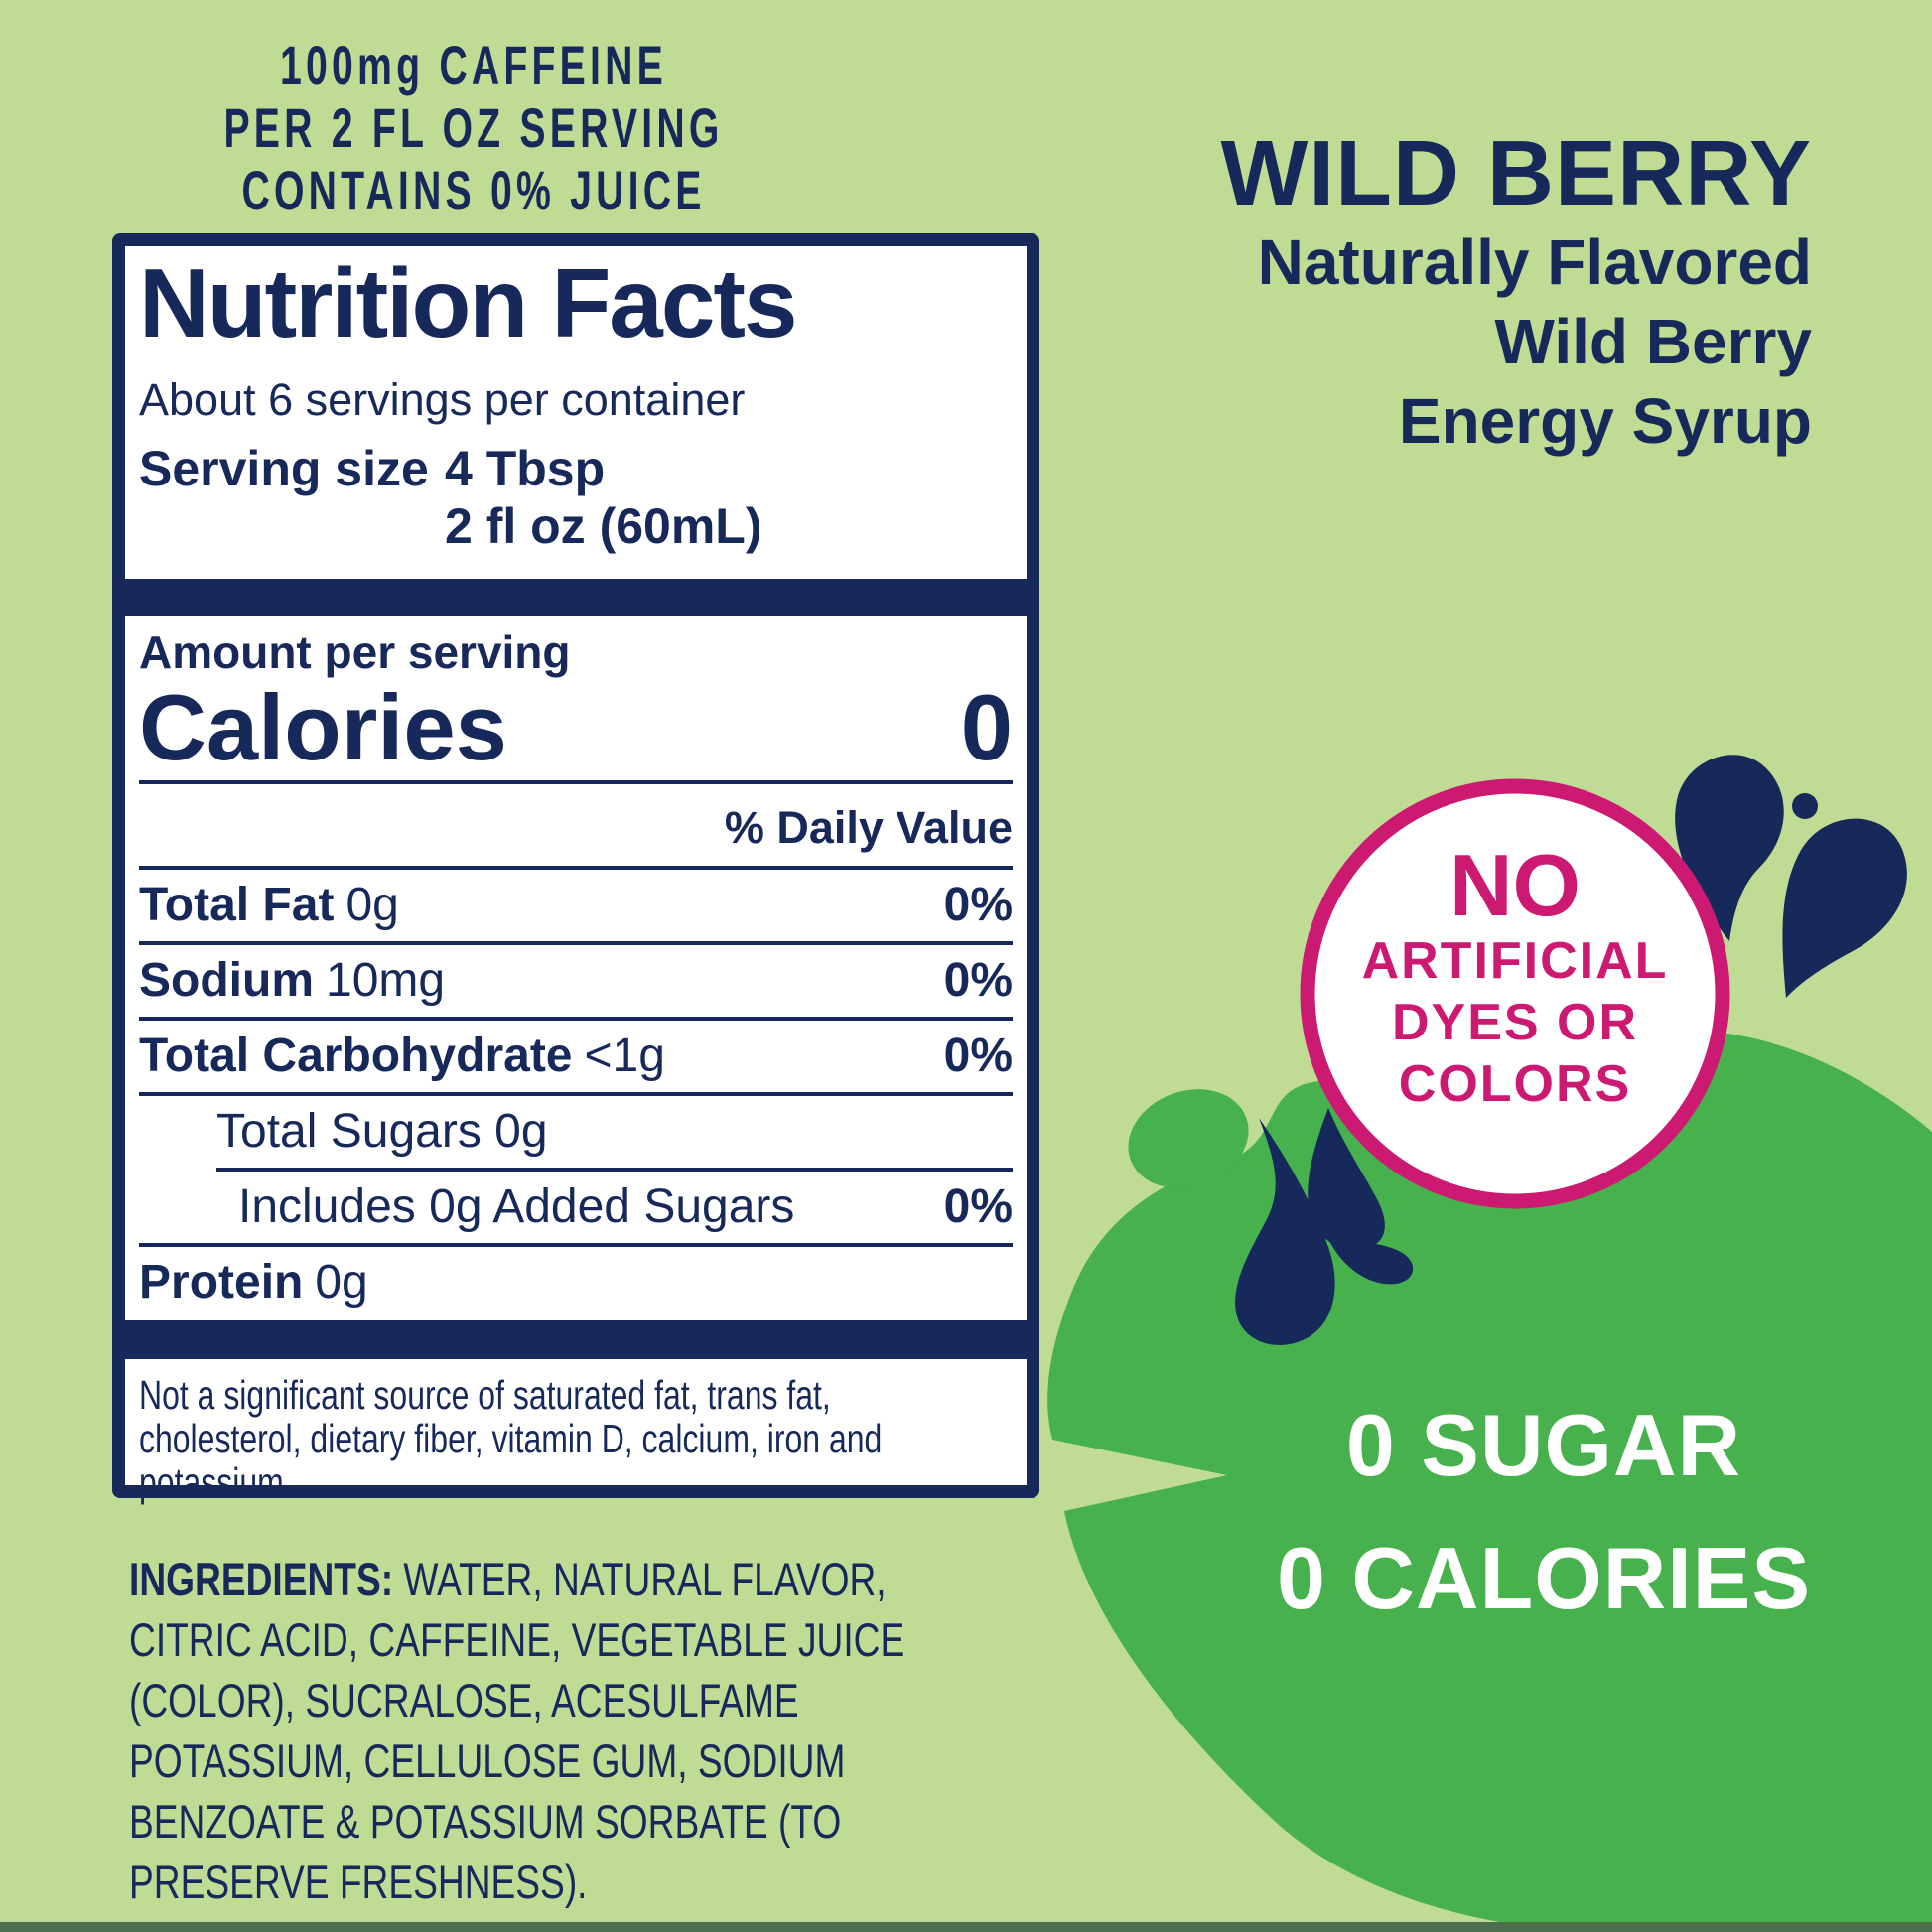  I want to click on serving-size-row: Serving size 4 Tbsp 2 fl oz (60mL), so click(576, 498).